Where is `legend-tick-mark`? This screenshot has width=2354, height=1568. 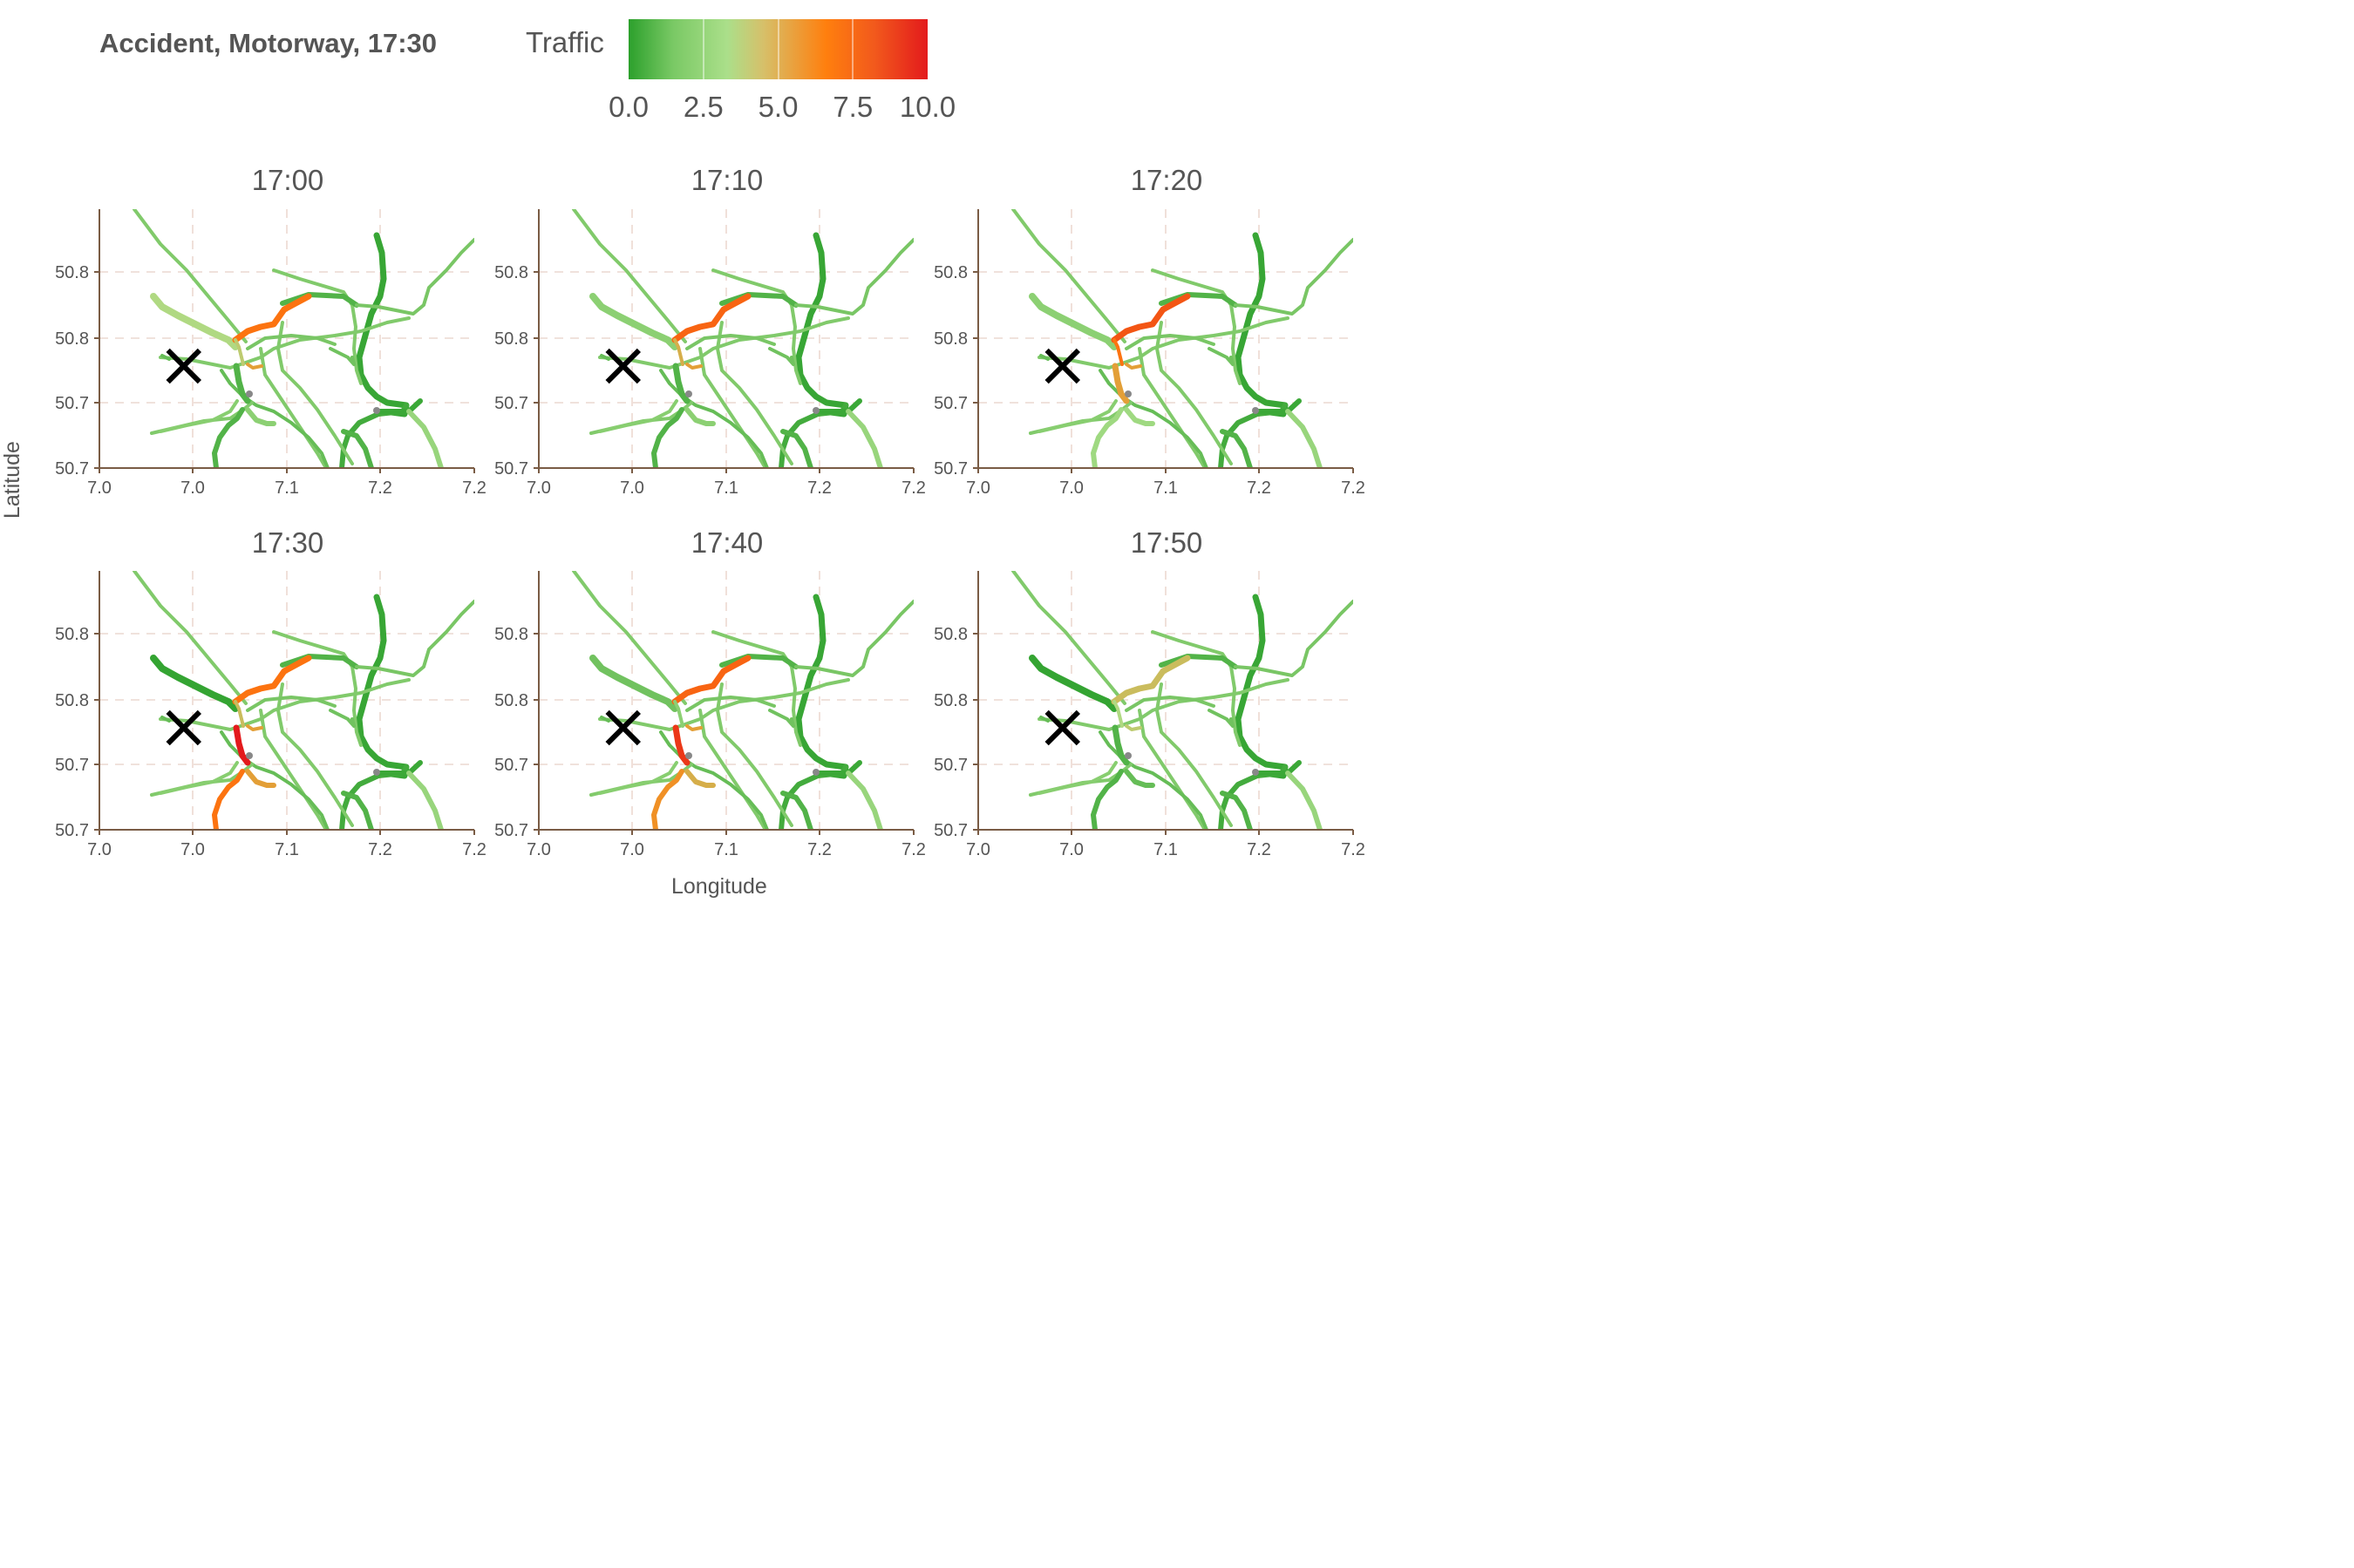 legend-tick-mark is located at coordinates (778, 49).